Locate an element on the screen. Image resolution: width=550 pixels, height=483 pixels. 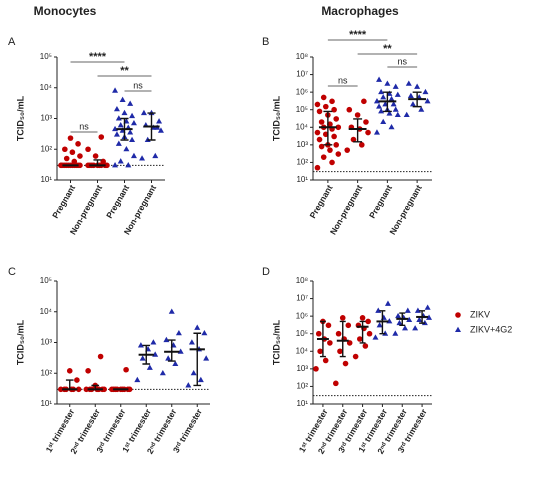
bracket-label: ** is located at coordinates (124, 71).